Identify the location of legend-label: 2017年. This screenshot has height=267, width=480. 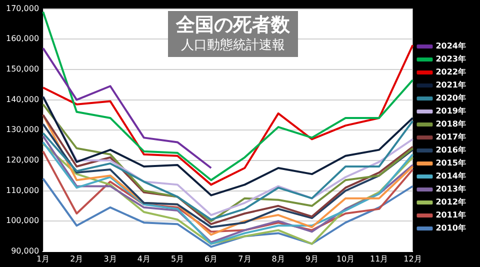
(451, 137).